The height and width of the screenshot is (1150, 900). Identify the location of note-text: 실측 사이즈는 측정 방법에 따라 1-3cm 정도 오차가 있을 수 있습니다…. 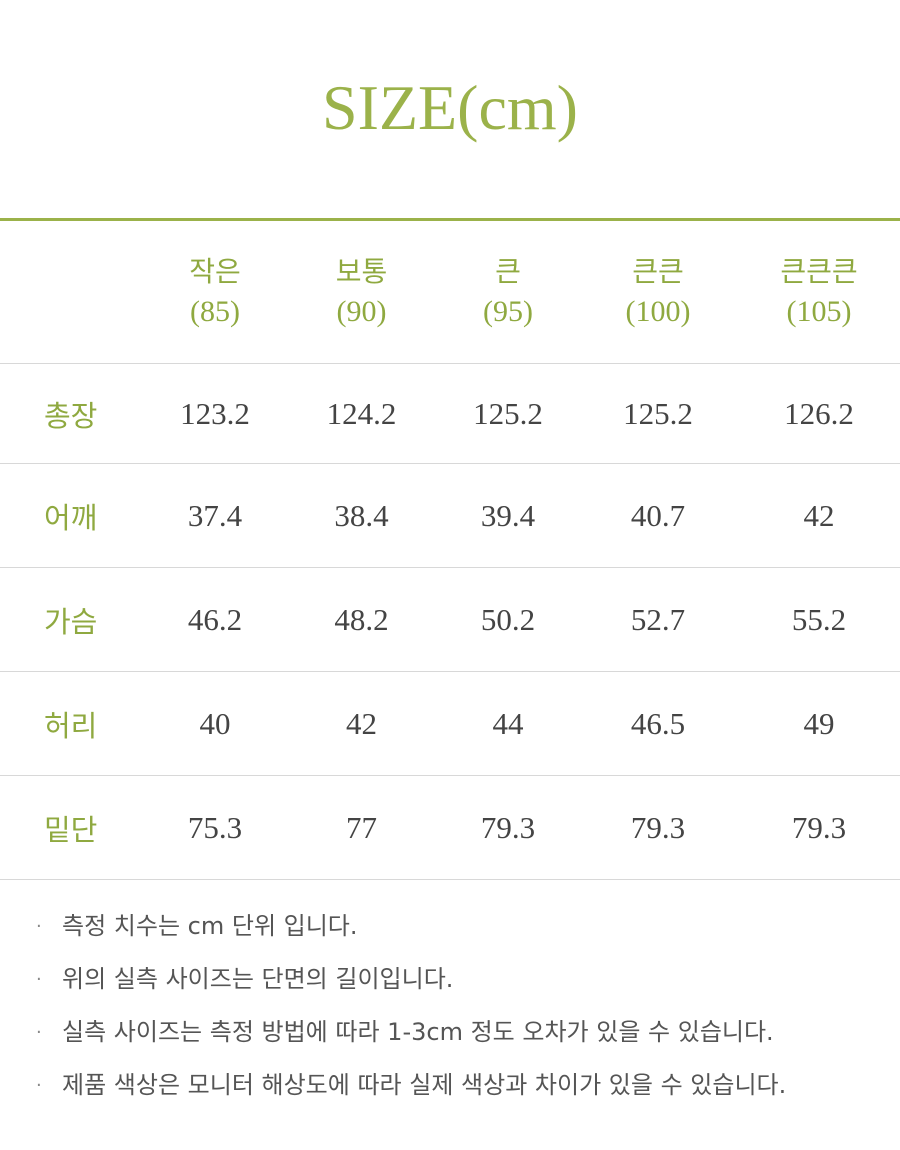
(418, 1032).